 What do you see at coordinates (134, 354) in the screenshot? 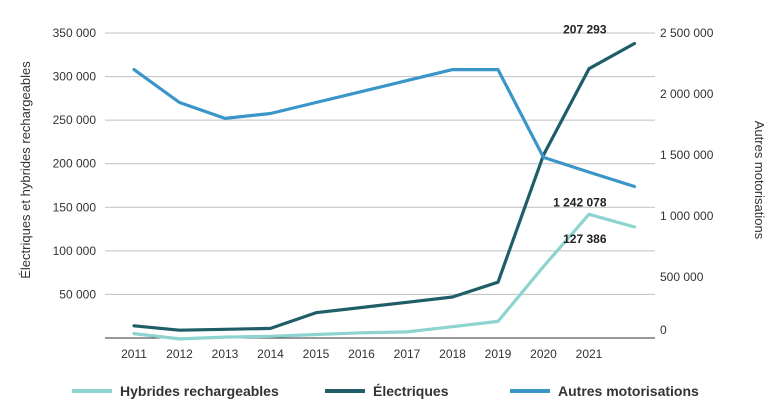
I see `x-tick-label: 2011` at bounding box center [134, 354].